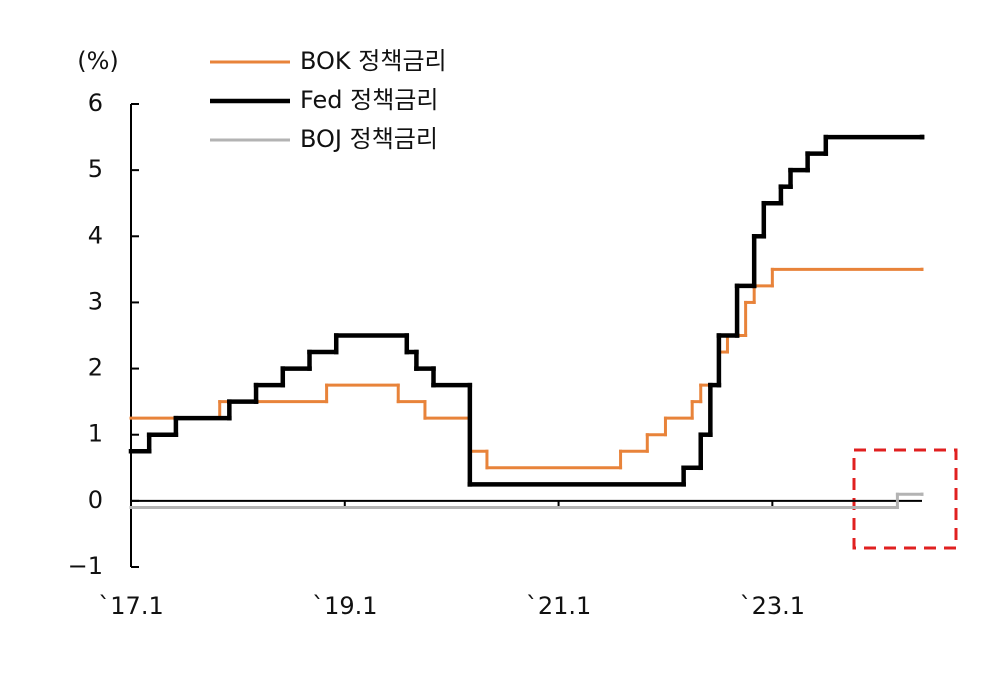 The image size is (1003, 674). What do you see at coordinates (95, 235) in the screenshot?
I see `y-tick-label: 4` at bounding box center [95, 235].